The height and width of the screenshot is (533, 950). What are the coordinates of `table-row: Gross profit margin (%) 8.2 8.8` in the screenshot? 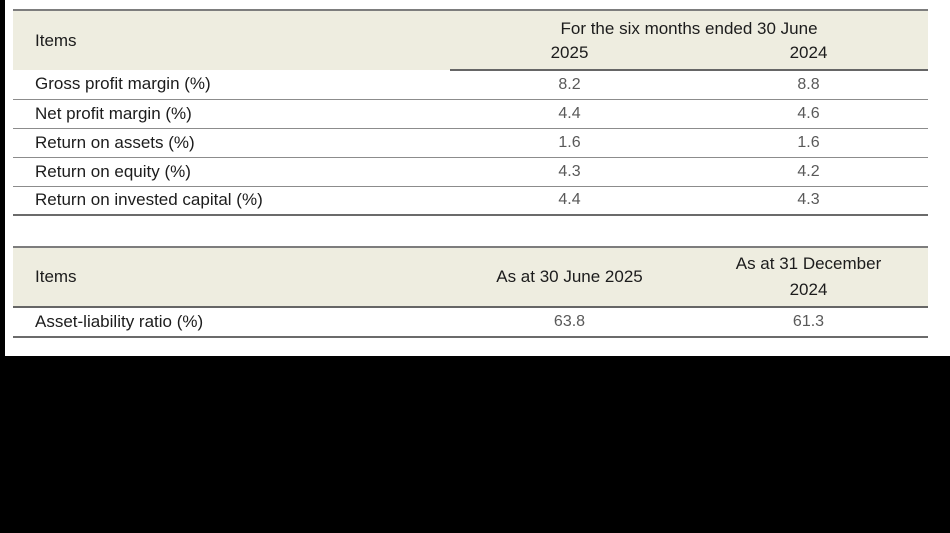 It's located at (471, 85).